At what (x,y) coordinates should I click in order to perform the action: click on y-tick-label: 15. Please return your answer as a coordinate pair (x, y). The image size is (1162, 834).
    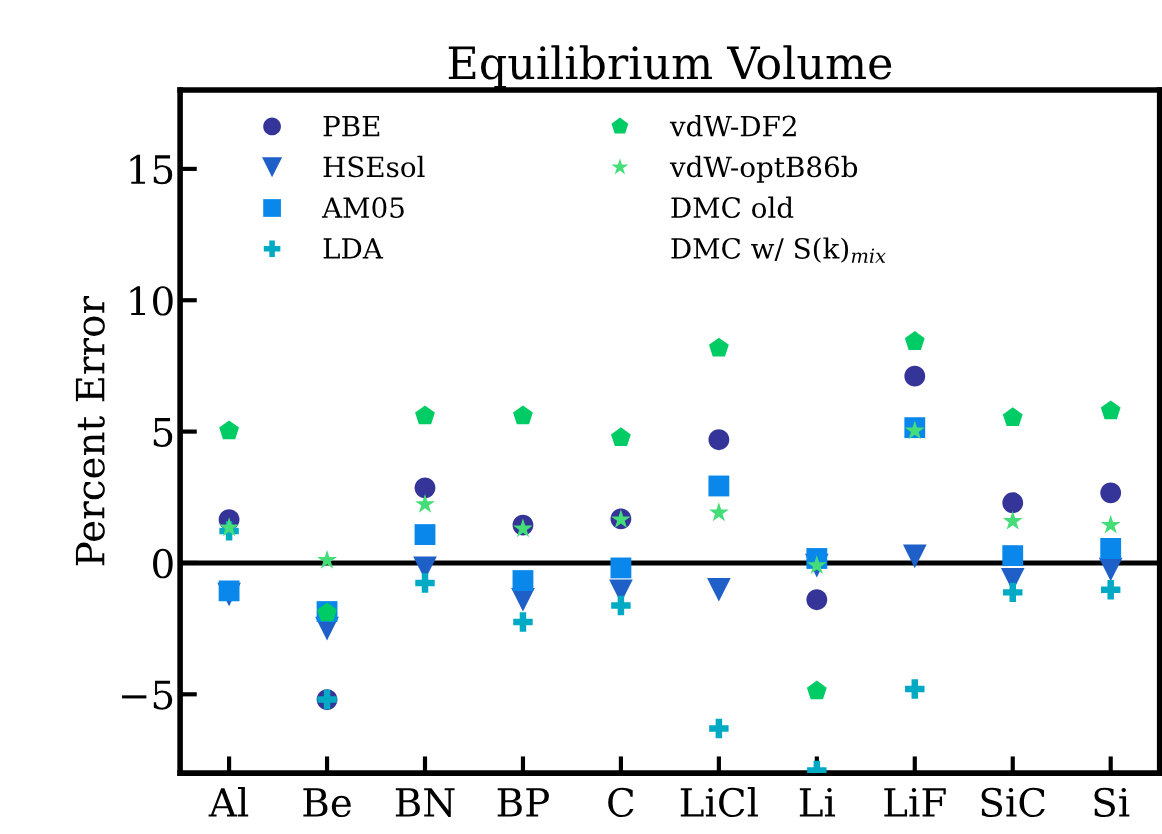
    Looking at the image, I should click on (151, 169).